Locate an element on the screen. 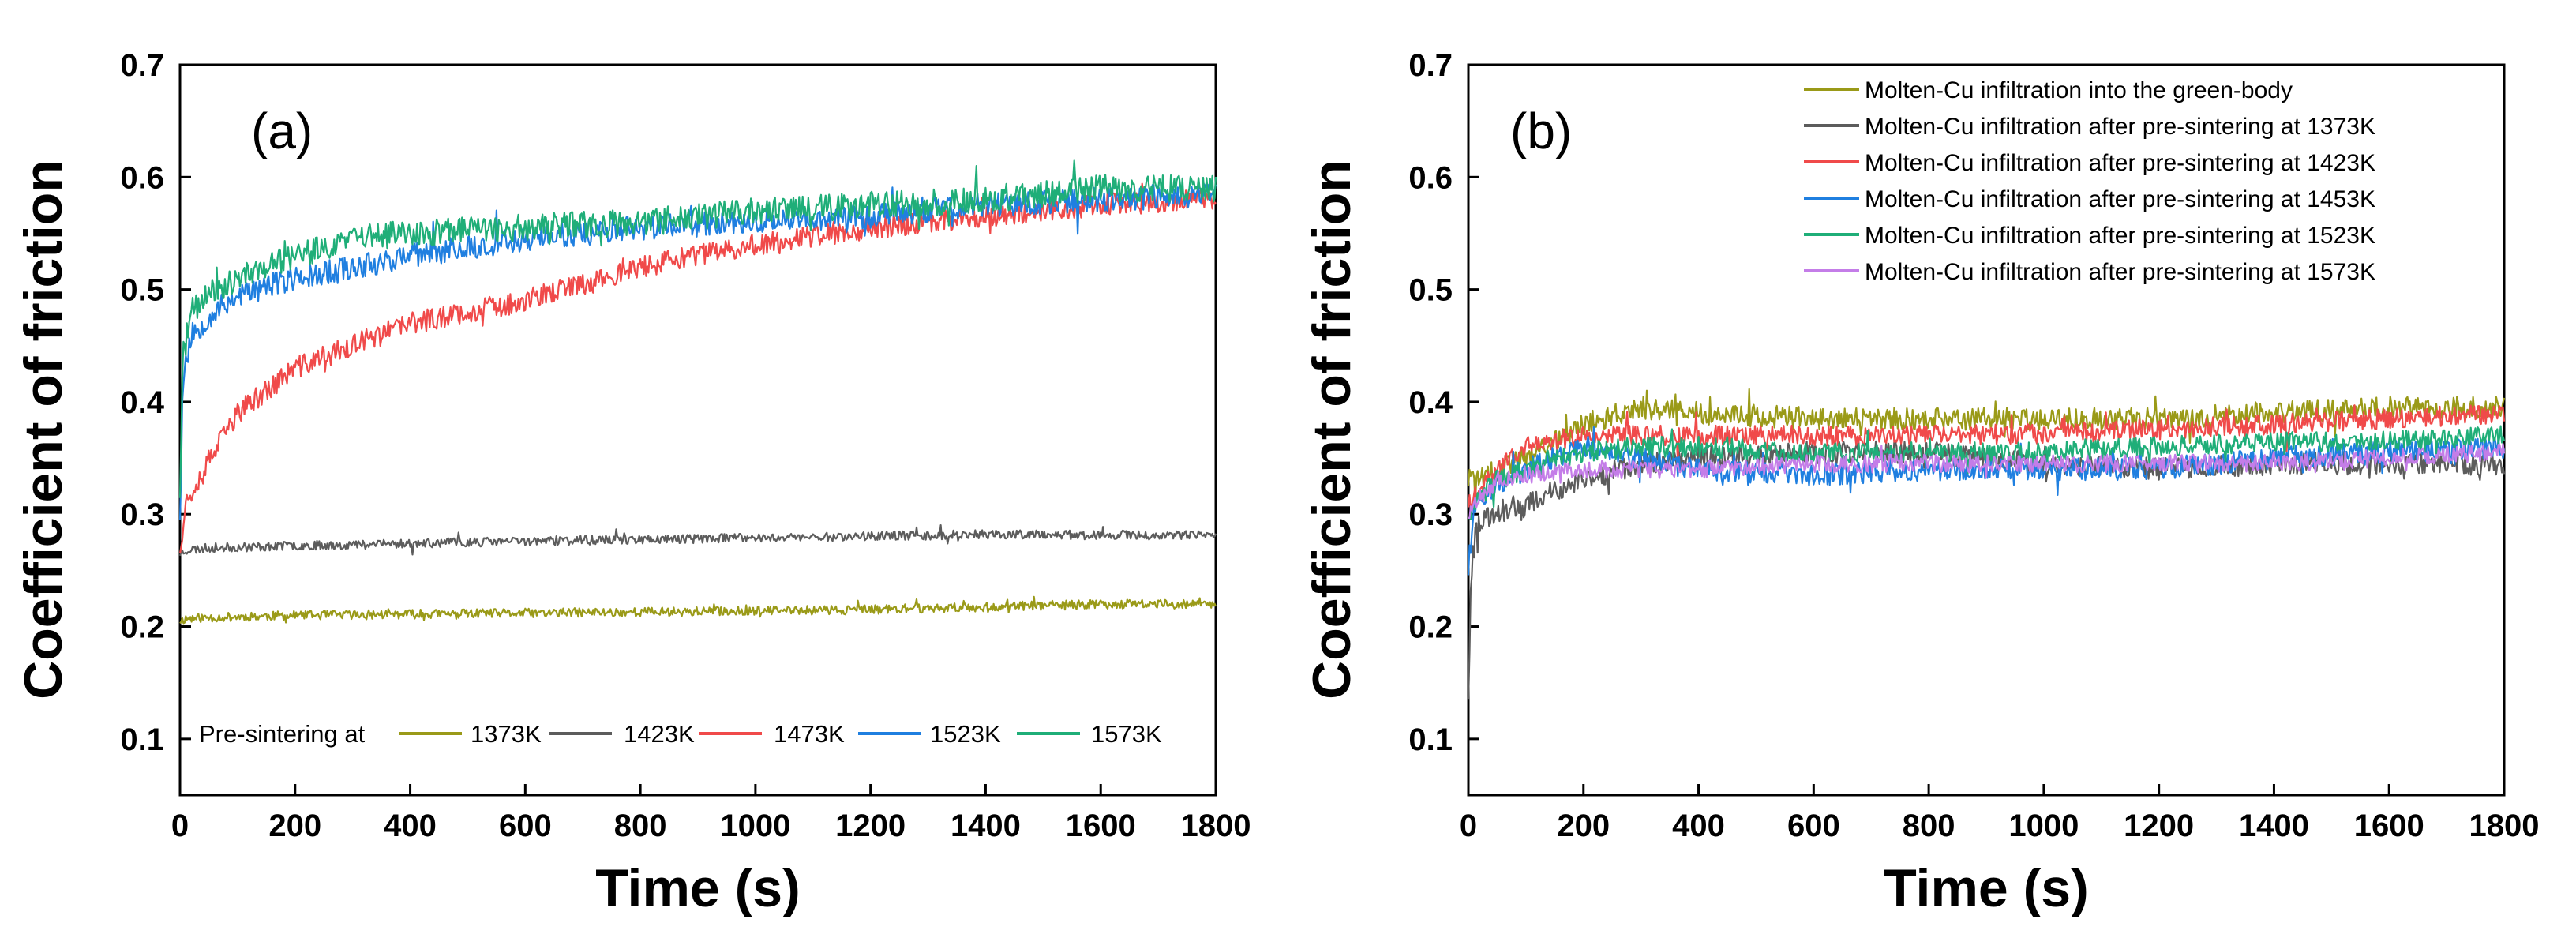  chart-b-x-tick-label: 200 is located at coordinates (1583, 826).